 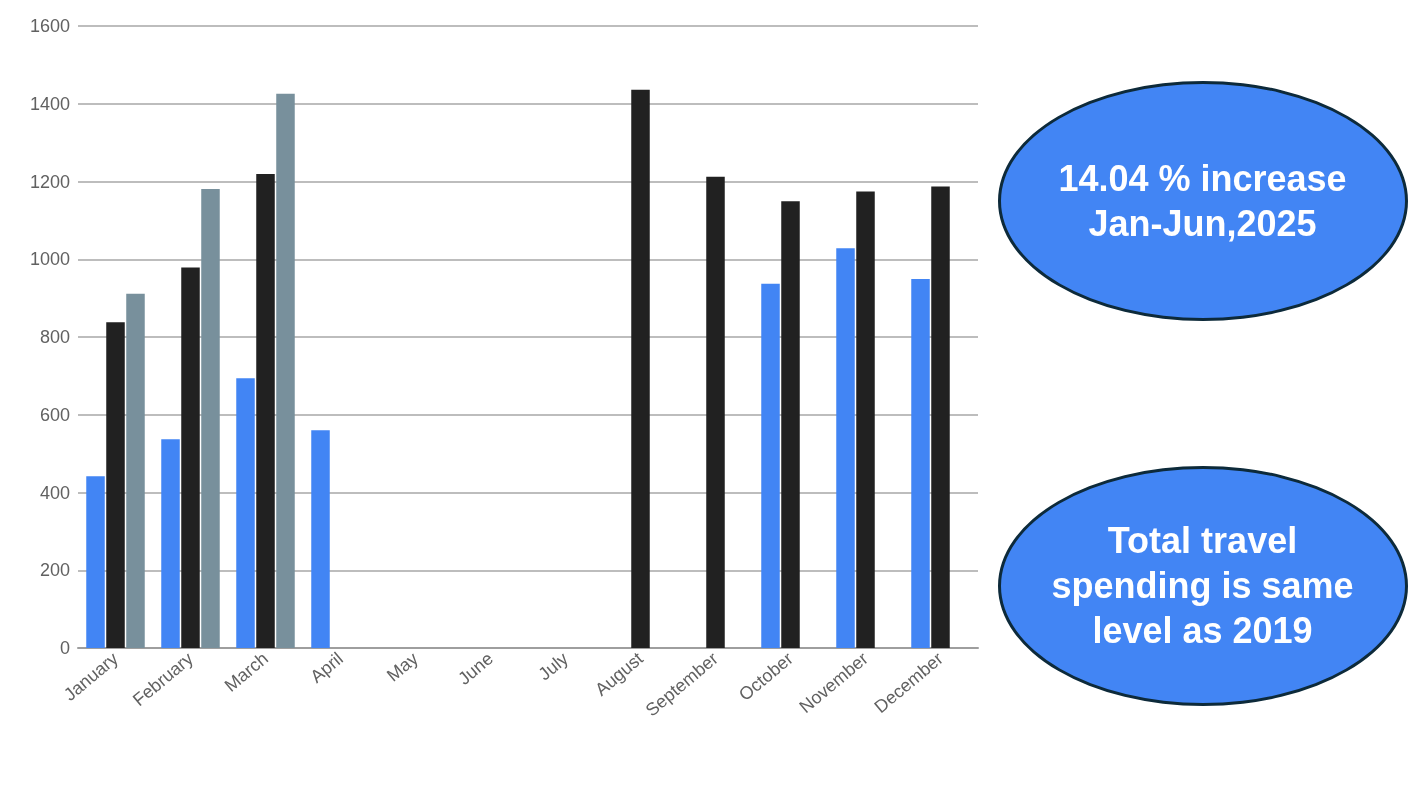 I want to click on y-tick-label: 400, so click(x=54, y=492).